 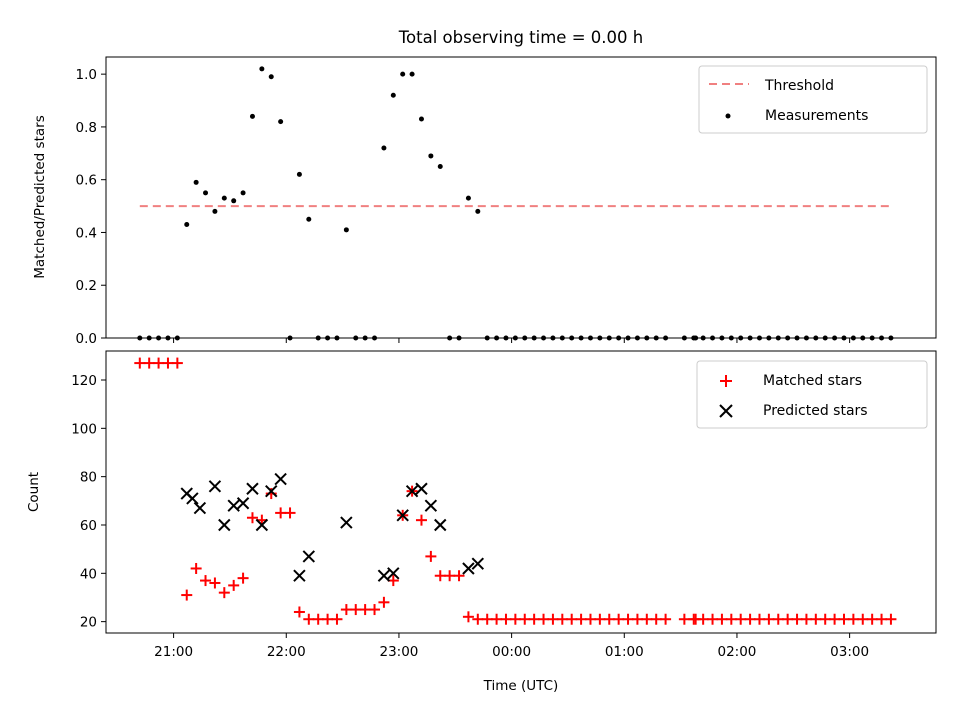 What do you see at coordinates (86, 233) in the screenshot?
I see `y-tick-label: 0.4` at bounding box center [86, 233].